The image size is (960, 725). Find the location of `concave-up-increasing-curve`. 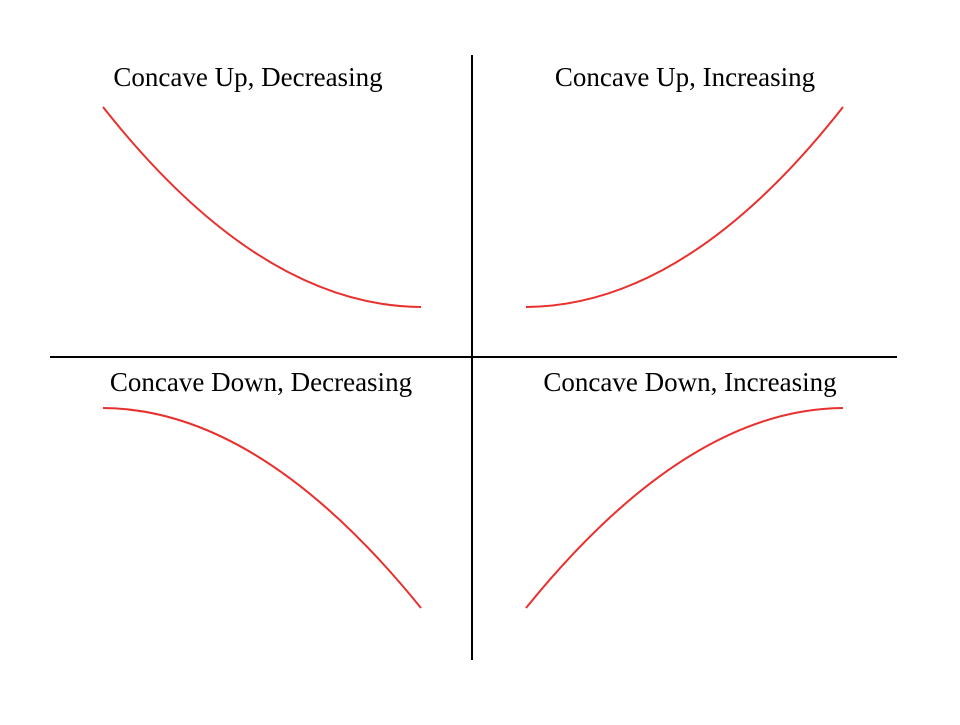

concave-up-increasing-curve is located at coordinates (684, 207).